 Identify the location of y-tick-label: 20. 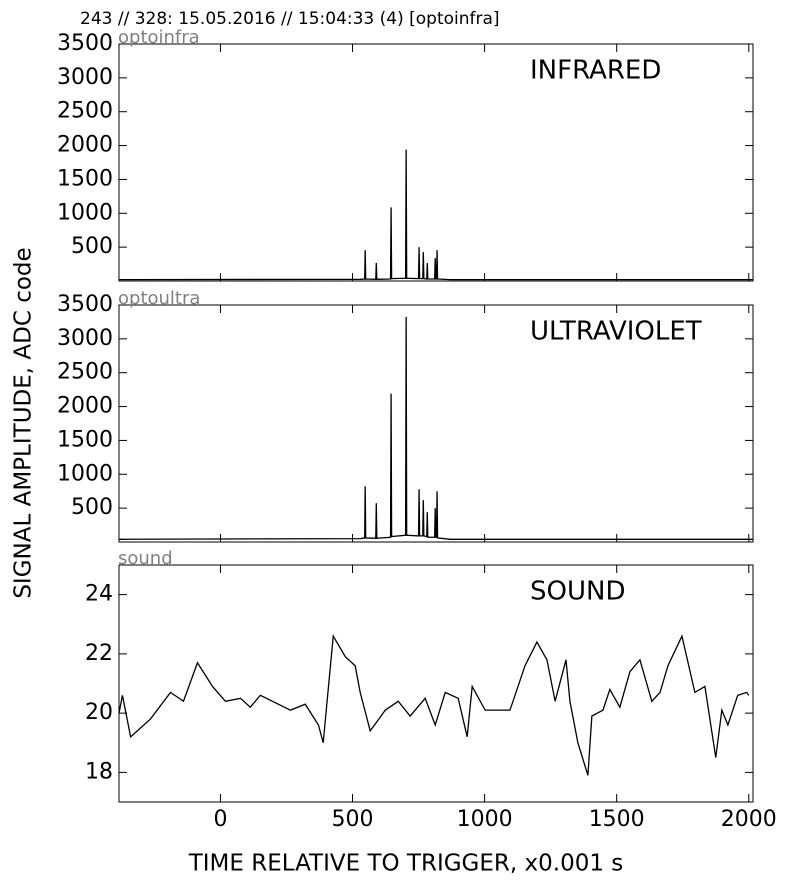
(99, 712).